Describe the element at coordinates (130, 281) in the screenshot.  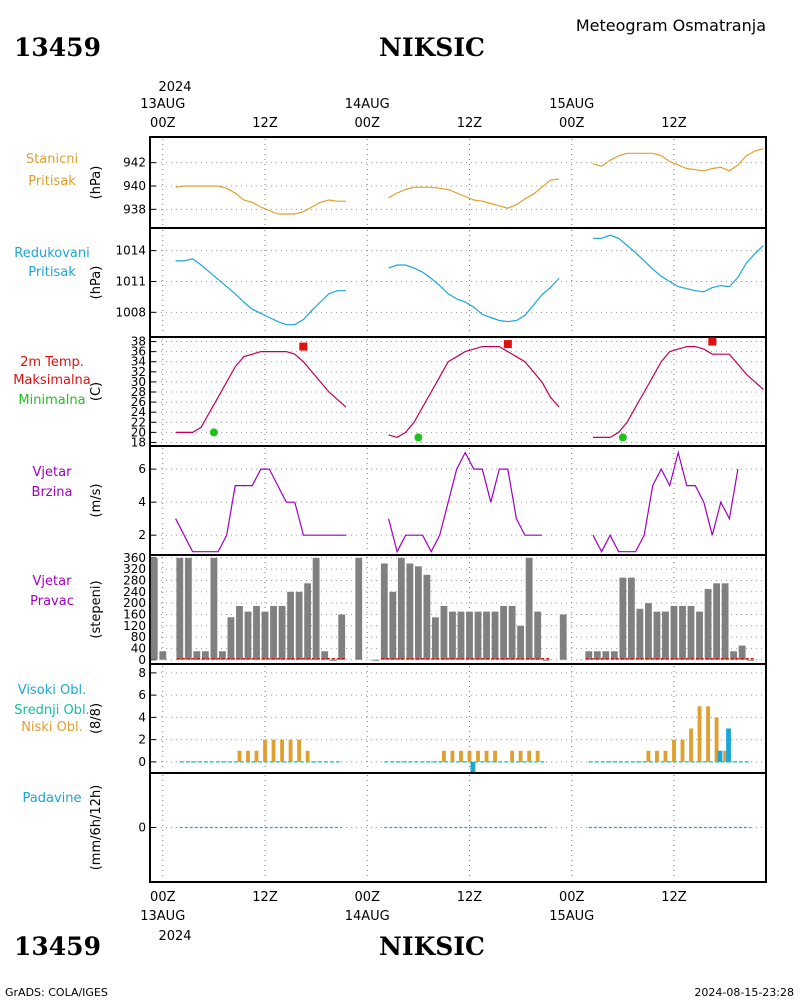
I see `y-tick-label: 1011` at that location.